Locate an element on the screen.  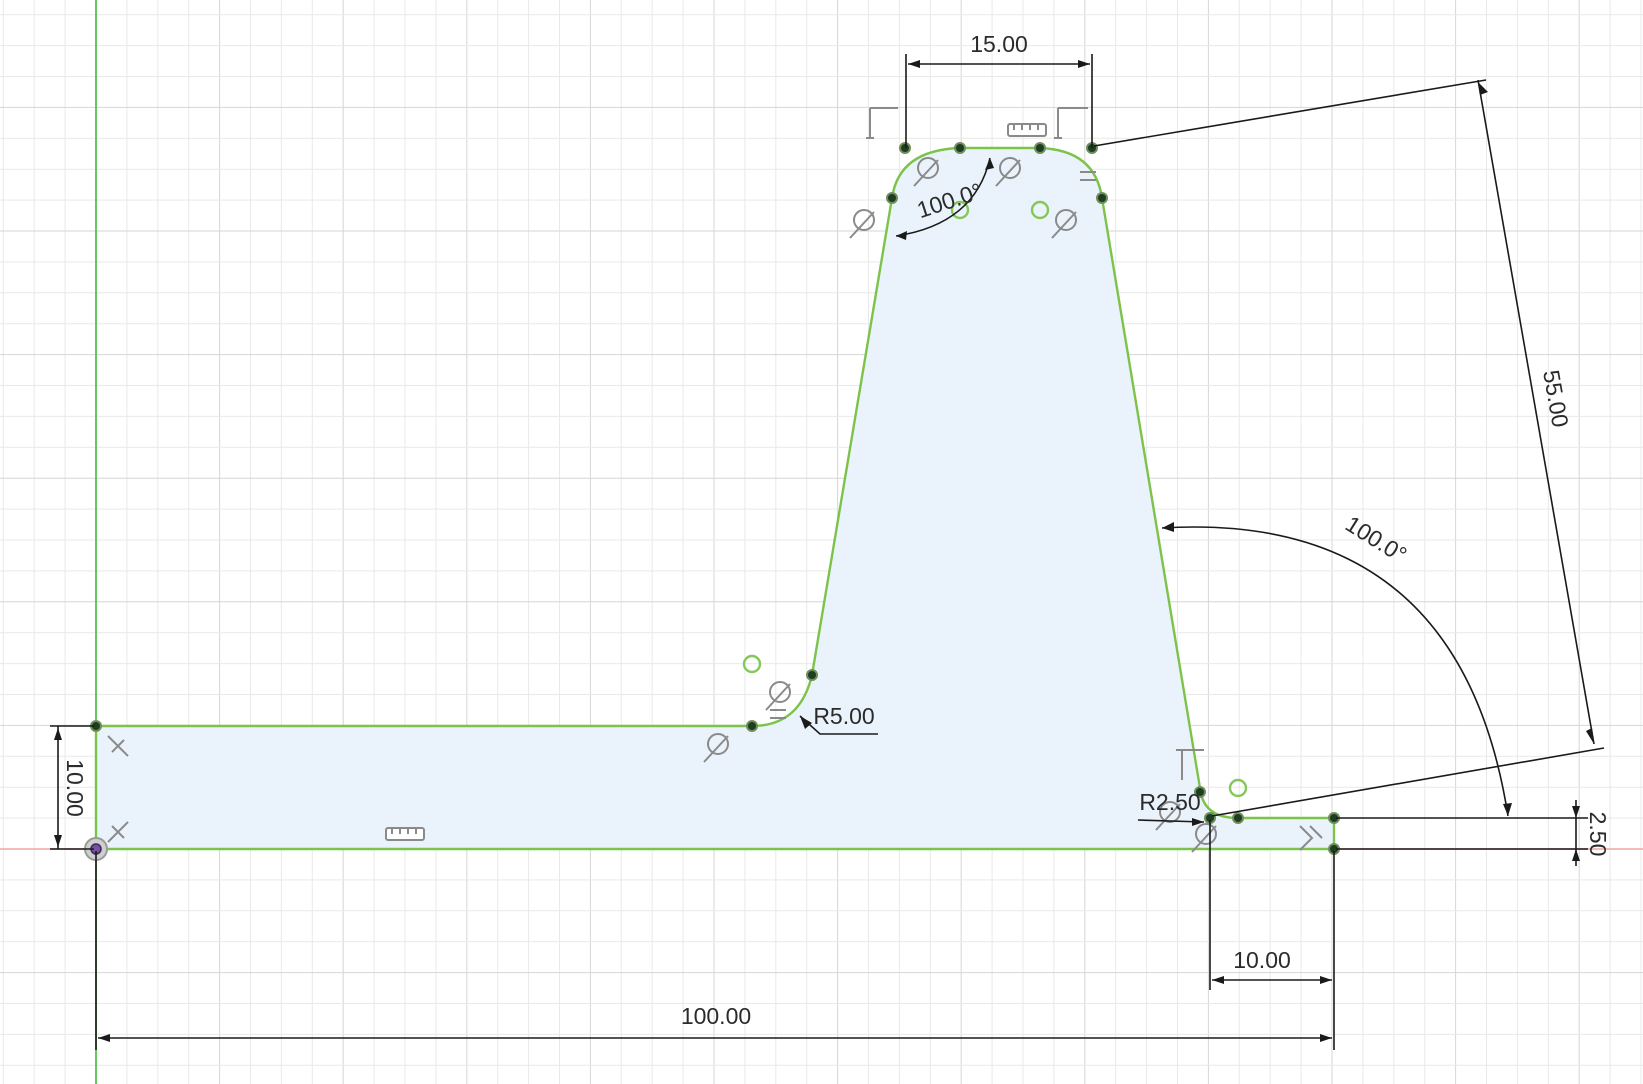
dimension-right-step-width: 10.00 is located at coordinates (1262, 960).